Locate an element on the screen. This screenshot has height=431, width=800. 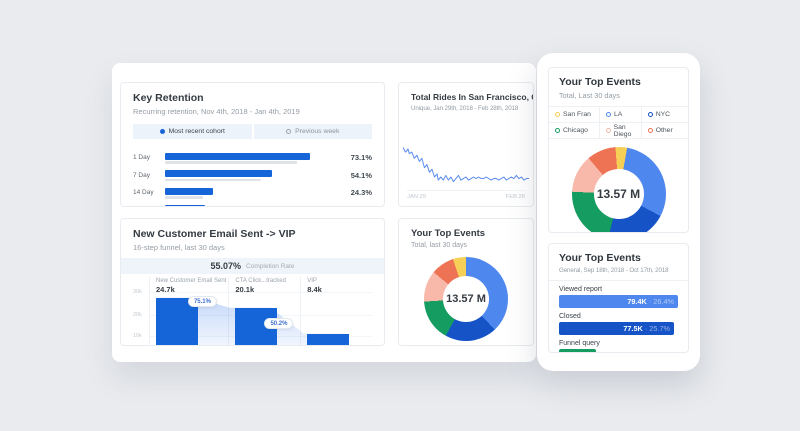
tab-most-recent-cohort: Most recent cohort is located at coordinates (192, 131).